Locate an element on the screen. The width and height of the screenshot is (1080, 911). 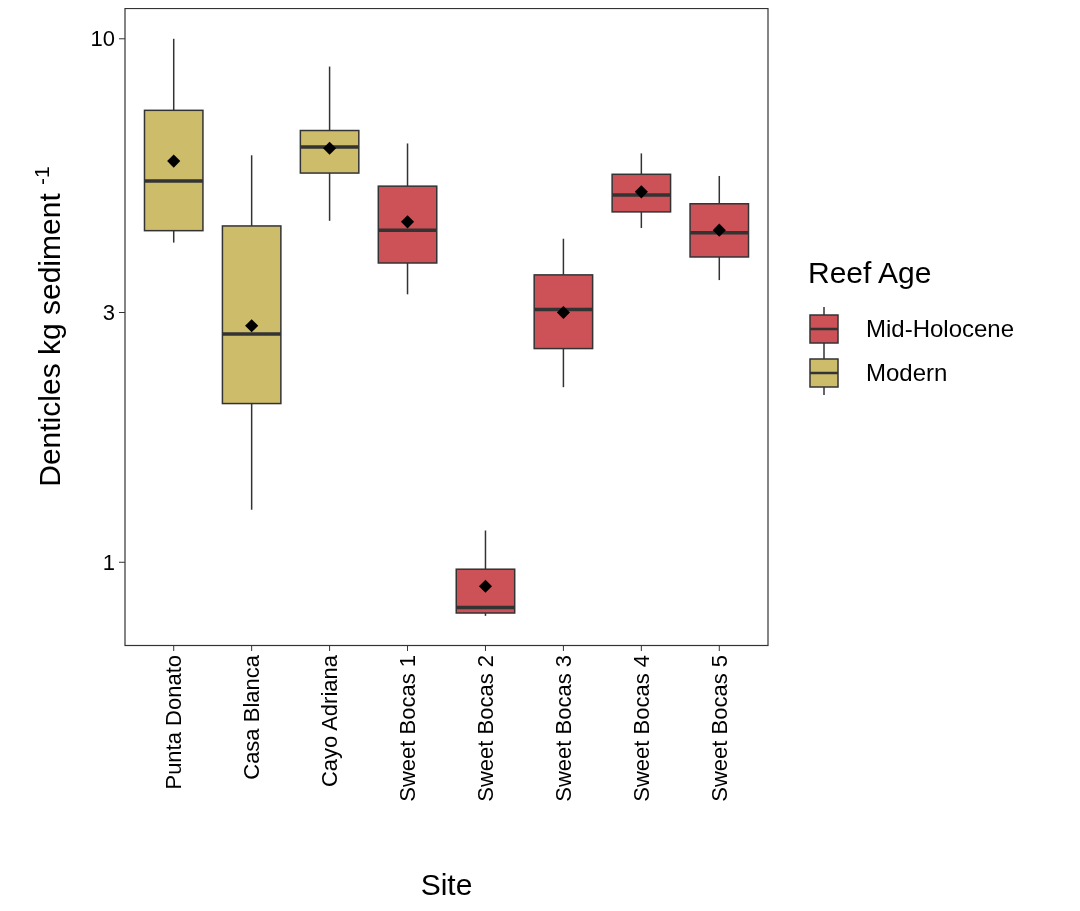
x-tick-label: Casa Blanca is located at coordinates (252, 717).